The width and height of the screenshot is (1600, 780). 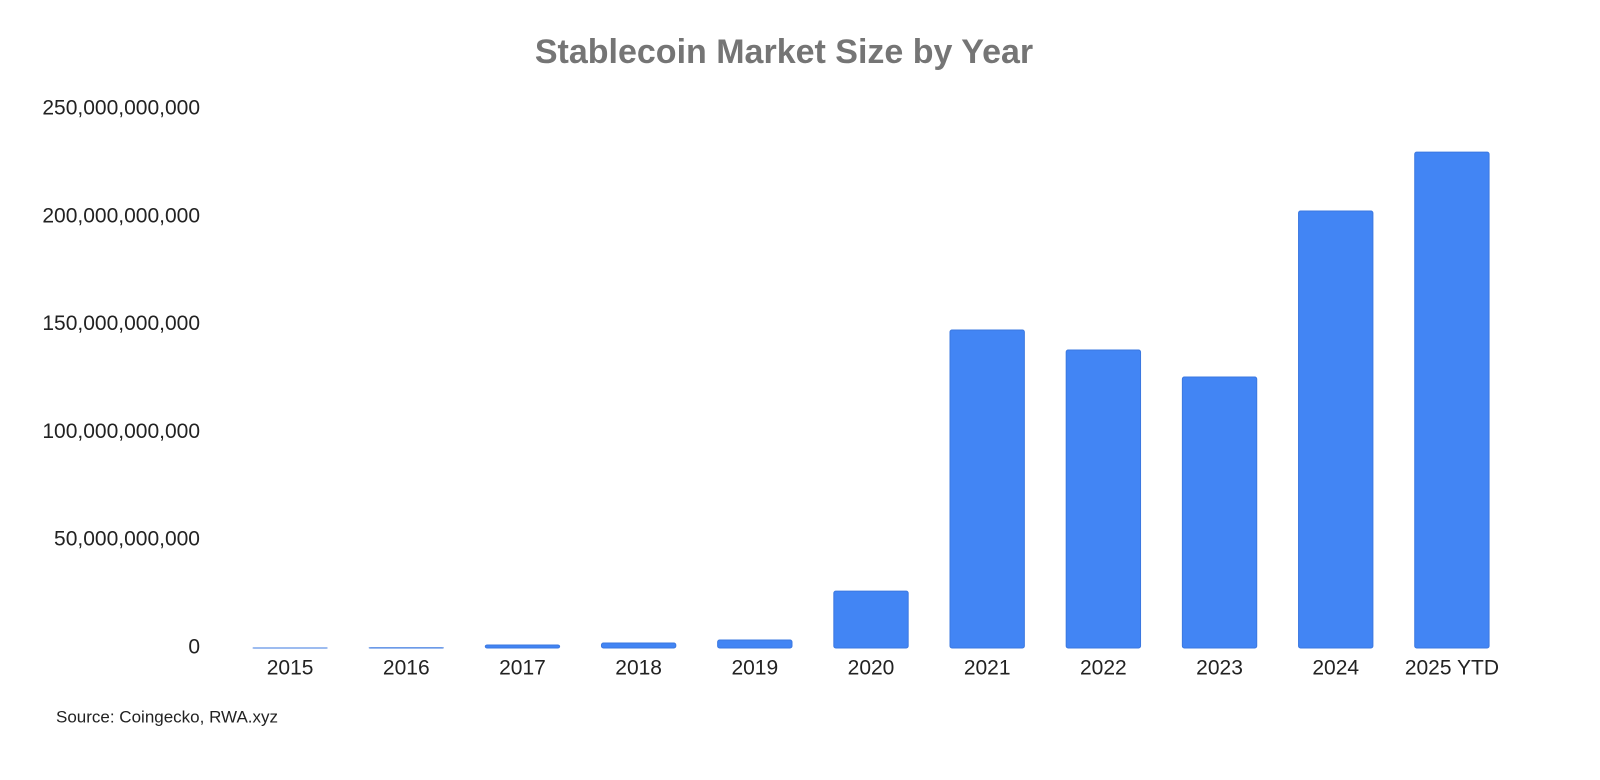 What do you see at coordinates (167, 716) in the screenshot?
I see `source-note: Source: Coingecko, RWA.xyz` at bounding box center [167, 716].